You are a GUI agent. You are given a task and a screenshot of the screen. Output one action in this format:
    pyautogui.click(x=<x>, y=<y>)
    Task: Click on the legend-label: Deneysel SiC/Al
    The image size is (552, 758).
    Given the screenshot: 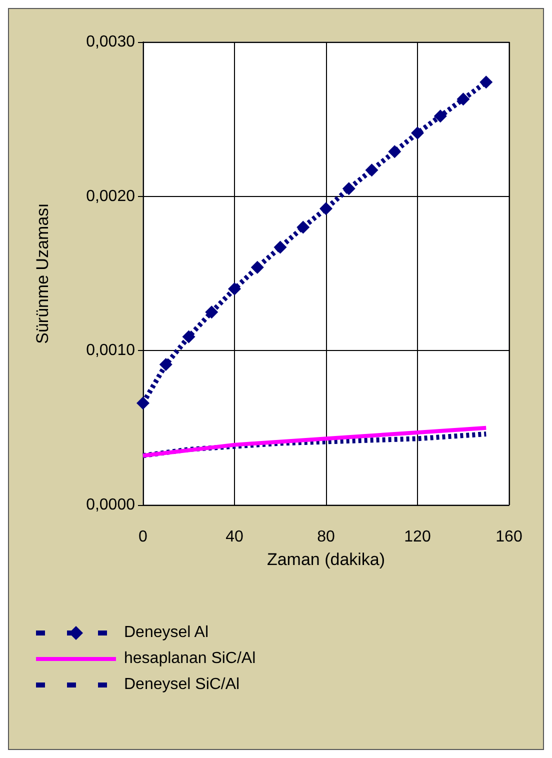 What is the action you would take?
    pyautogui.click(x=182, y=685)
    